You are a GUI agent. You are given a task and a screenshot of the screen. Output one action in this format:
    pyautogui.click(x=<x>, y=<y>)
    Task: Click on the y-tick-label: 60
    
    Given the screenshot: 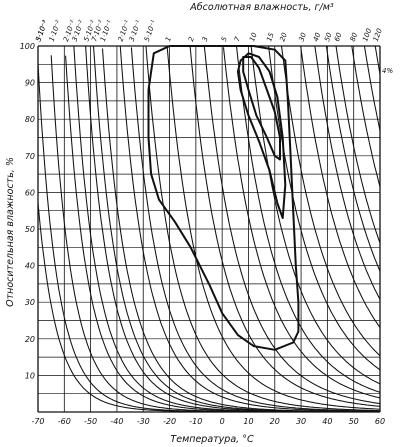 What is the action you would take?
    pyautogui.click(x=30, y=192)
    